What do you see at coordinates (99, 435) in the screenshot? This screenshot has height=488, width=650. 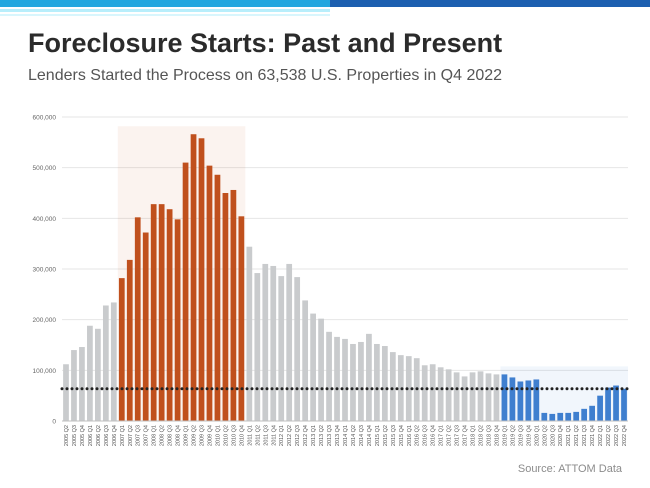 I see `x-tick-label: 2006 Q2` at bounding box center [99, 435].